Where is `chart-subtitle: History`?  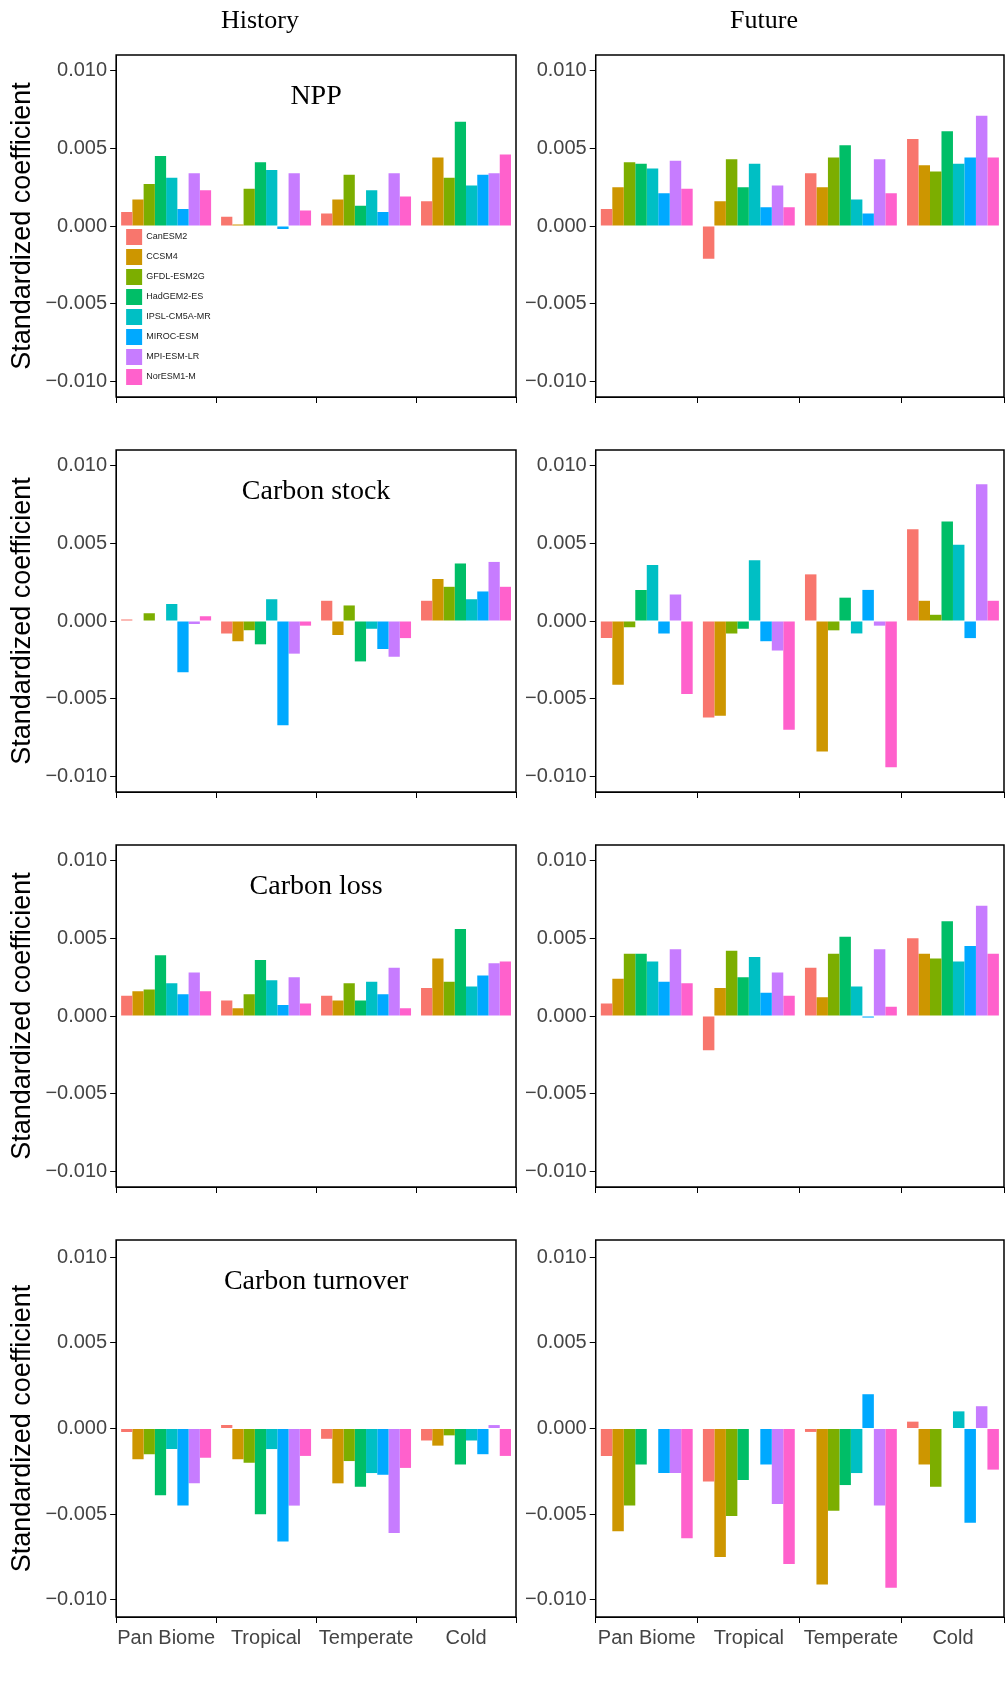 chart-subtitle: History is located at coordinates (260, 20).